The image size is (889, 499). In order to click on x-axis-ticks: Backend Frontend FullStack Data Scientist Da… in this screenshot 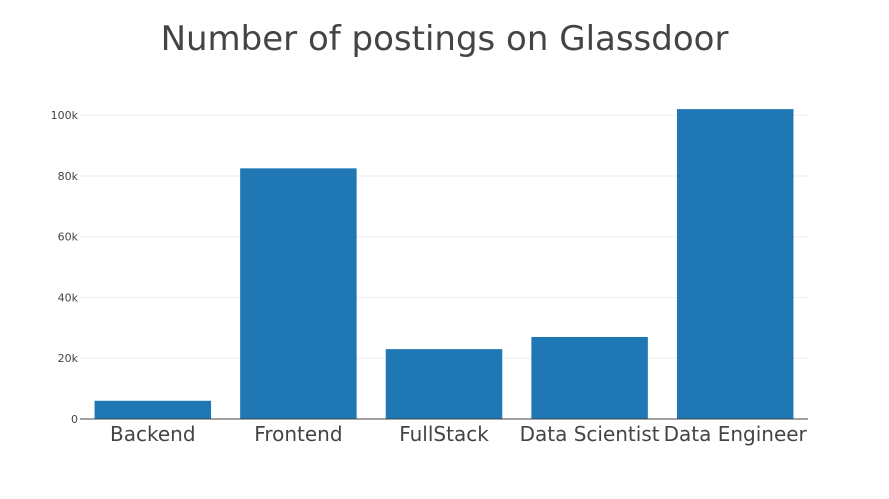, I will do `click(459, 434)`.